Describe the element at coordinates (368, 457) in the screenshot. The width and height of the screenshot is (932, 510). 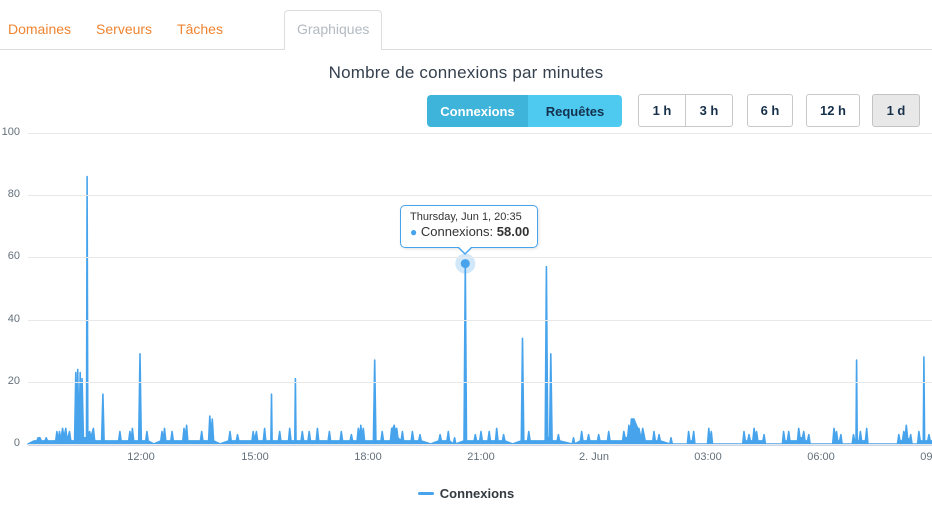
I see `x-axis-label: 18:00` at that location.